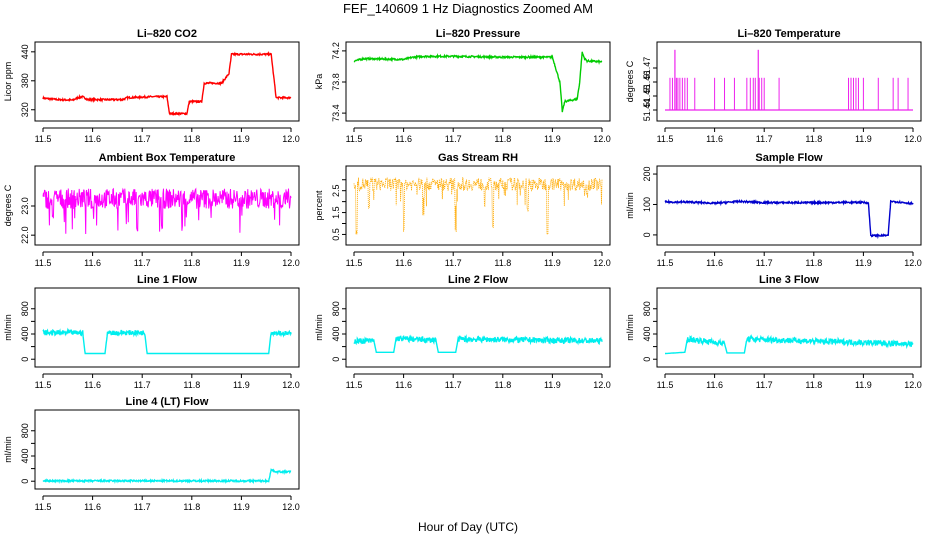  Describe the element at coordinates (319, 82) in the screenshot. I see `y-axis-label: kPa` at that location.